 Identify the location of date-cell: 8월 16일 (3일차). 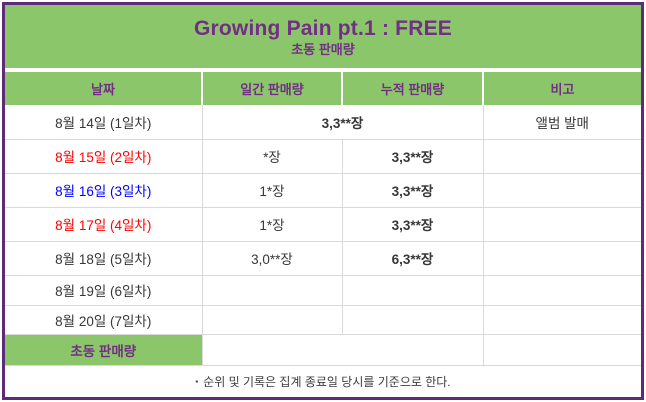
(103, 190).